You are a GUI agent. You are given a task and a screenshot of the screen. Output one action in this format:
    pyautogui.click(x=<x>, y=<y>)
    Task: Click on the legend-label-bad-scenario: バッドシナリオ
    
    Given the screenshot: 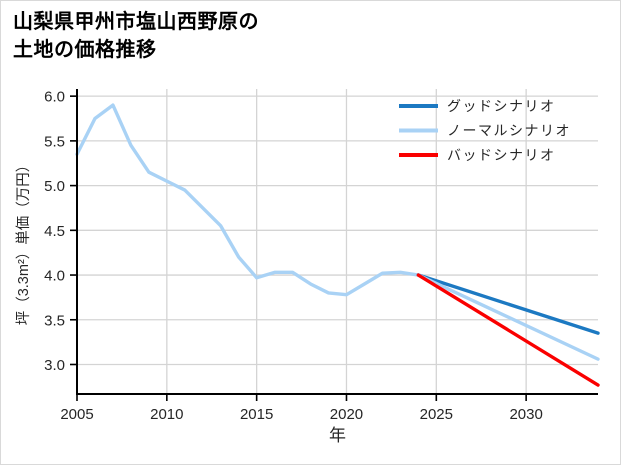 What is the action you would take?
    pyautogui.click(x=501, y=155)
    